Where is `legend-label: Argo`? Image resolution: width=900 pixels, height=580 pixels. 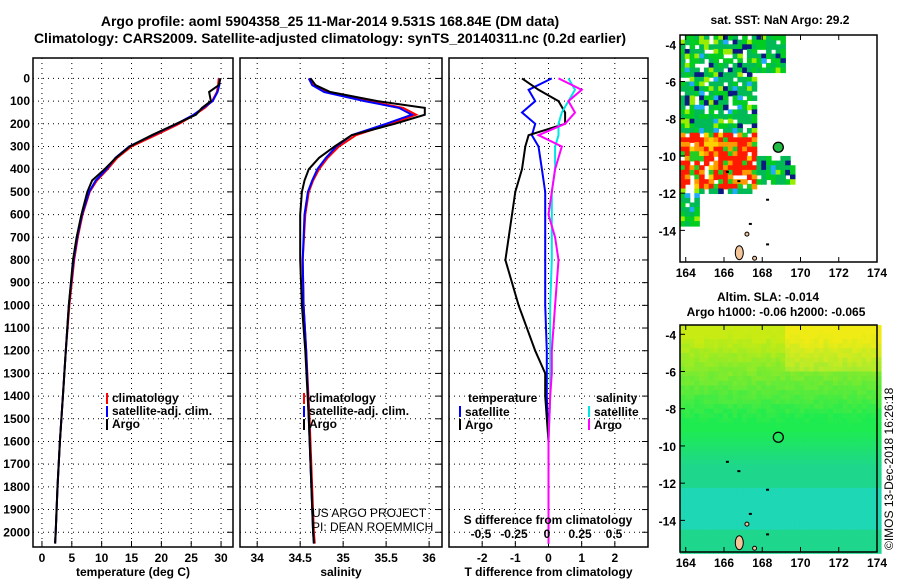 legend-label: Argo is located at coordinates (608, 425).